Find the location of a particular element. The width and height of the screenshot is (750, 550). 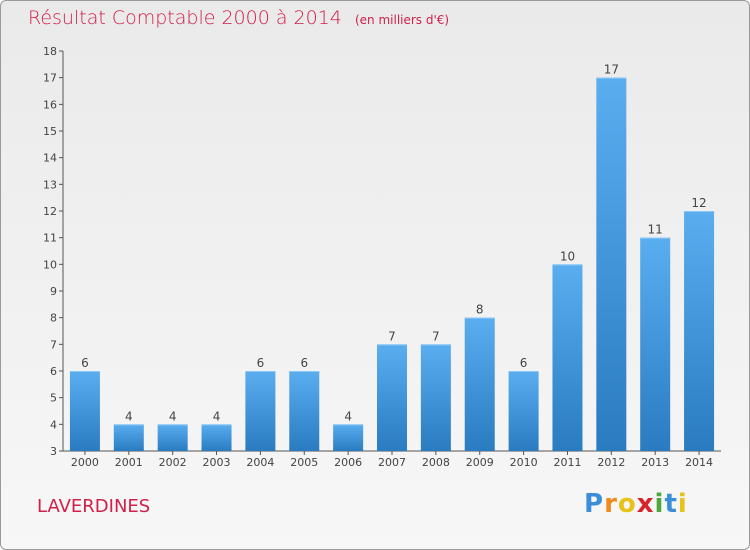

y-tick-label: 12 is located at coordinates (50, 211).